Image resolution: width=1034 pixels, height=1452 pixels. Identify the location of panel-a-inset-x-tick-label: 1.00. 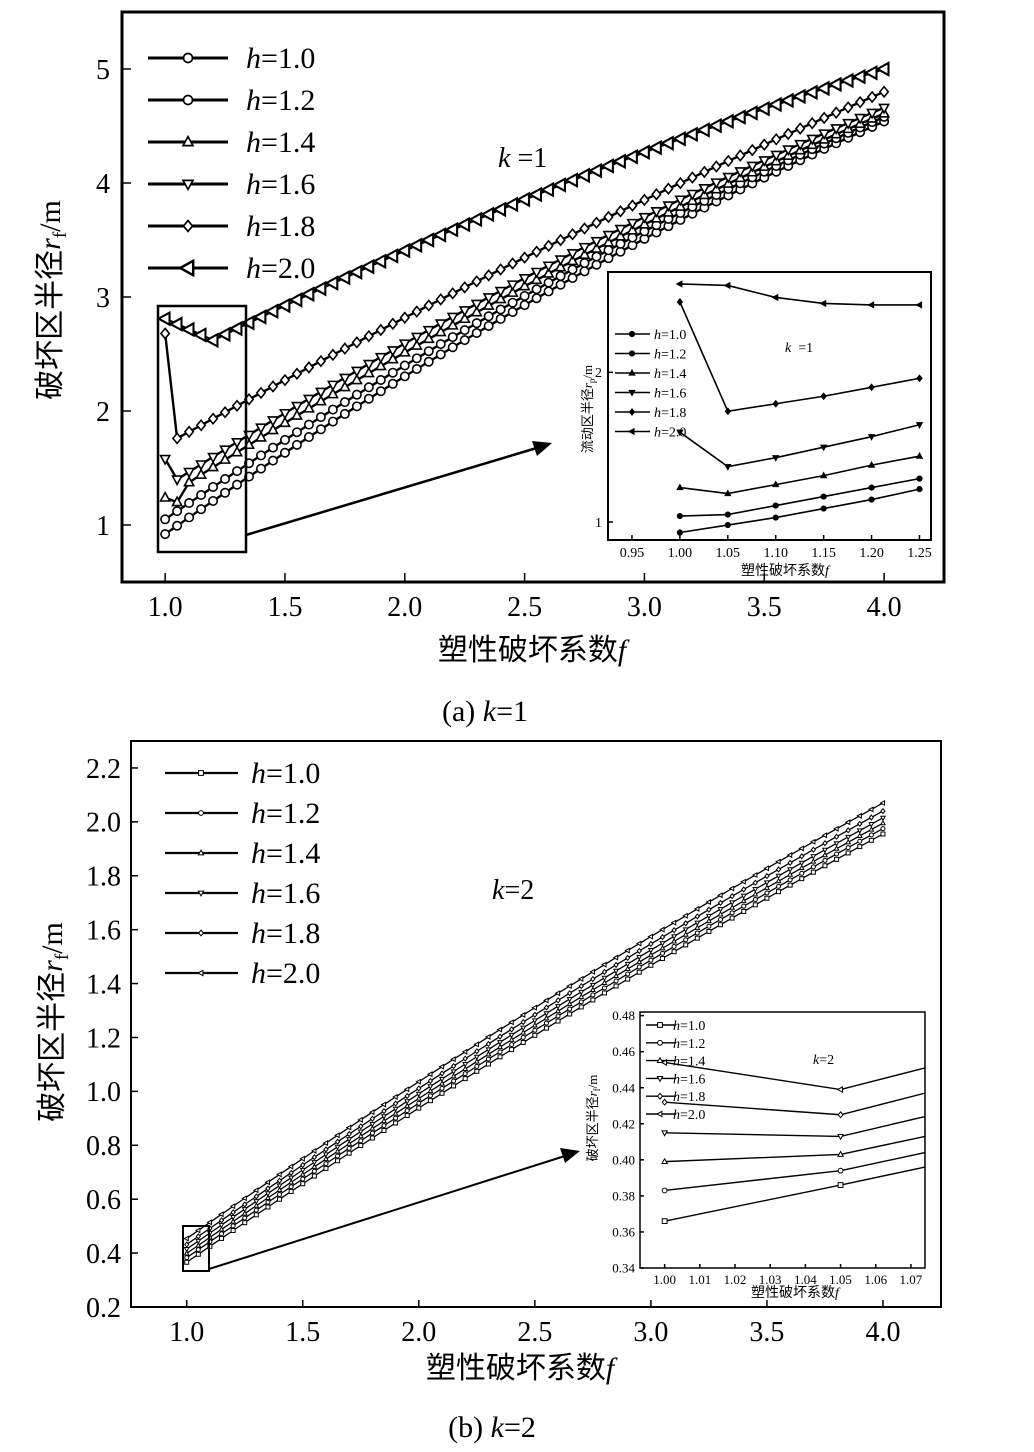
(680, 553).